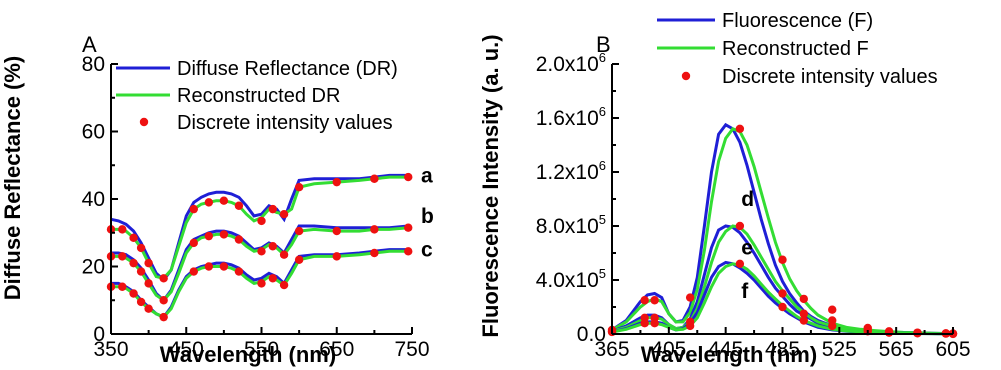  I want to click on x-tick-label: 605, so click(952, 349).